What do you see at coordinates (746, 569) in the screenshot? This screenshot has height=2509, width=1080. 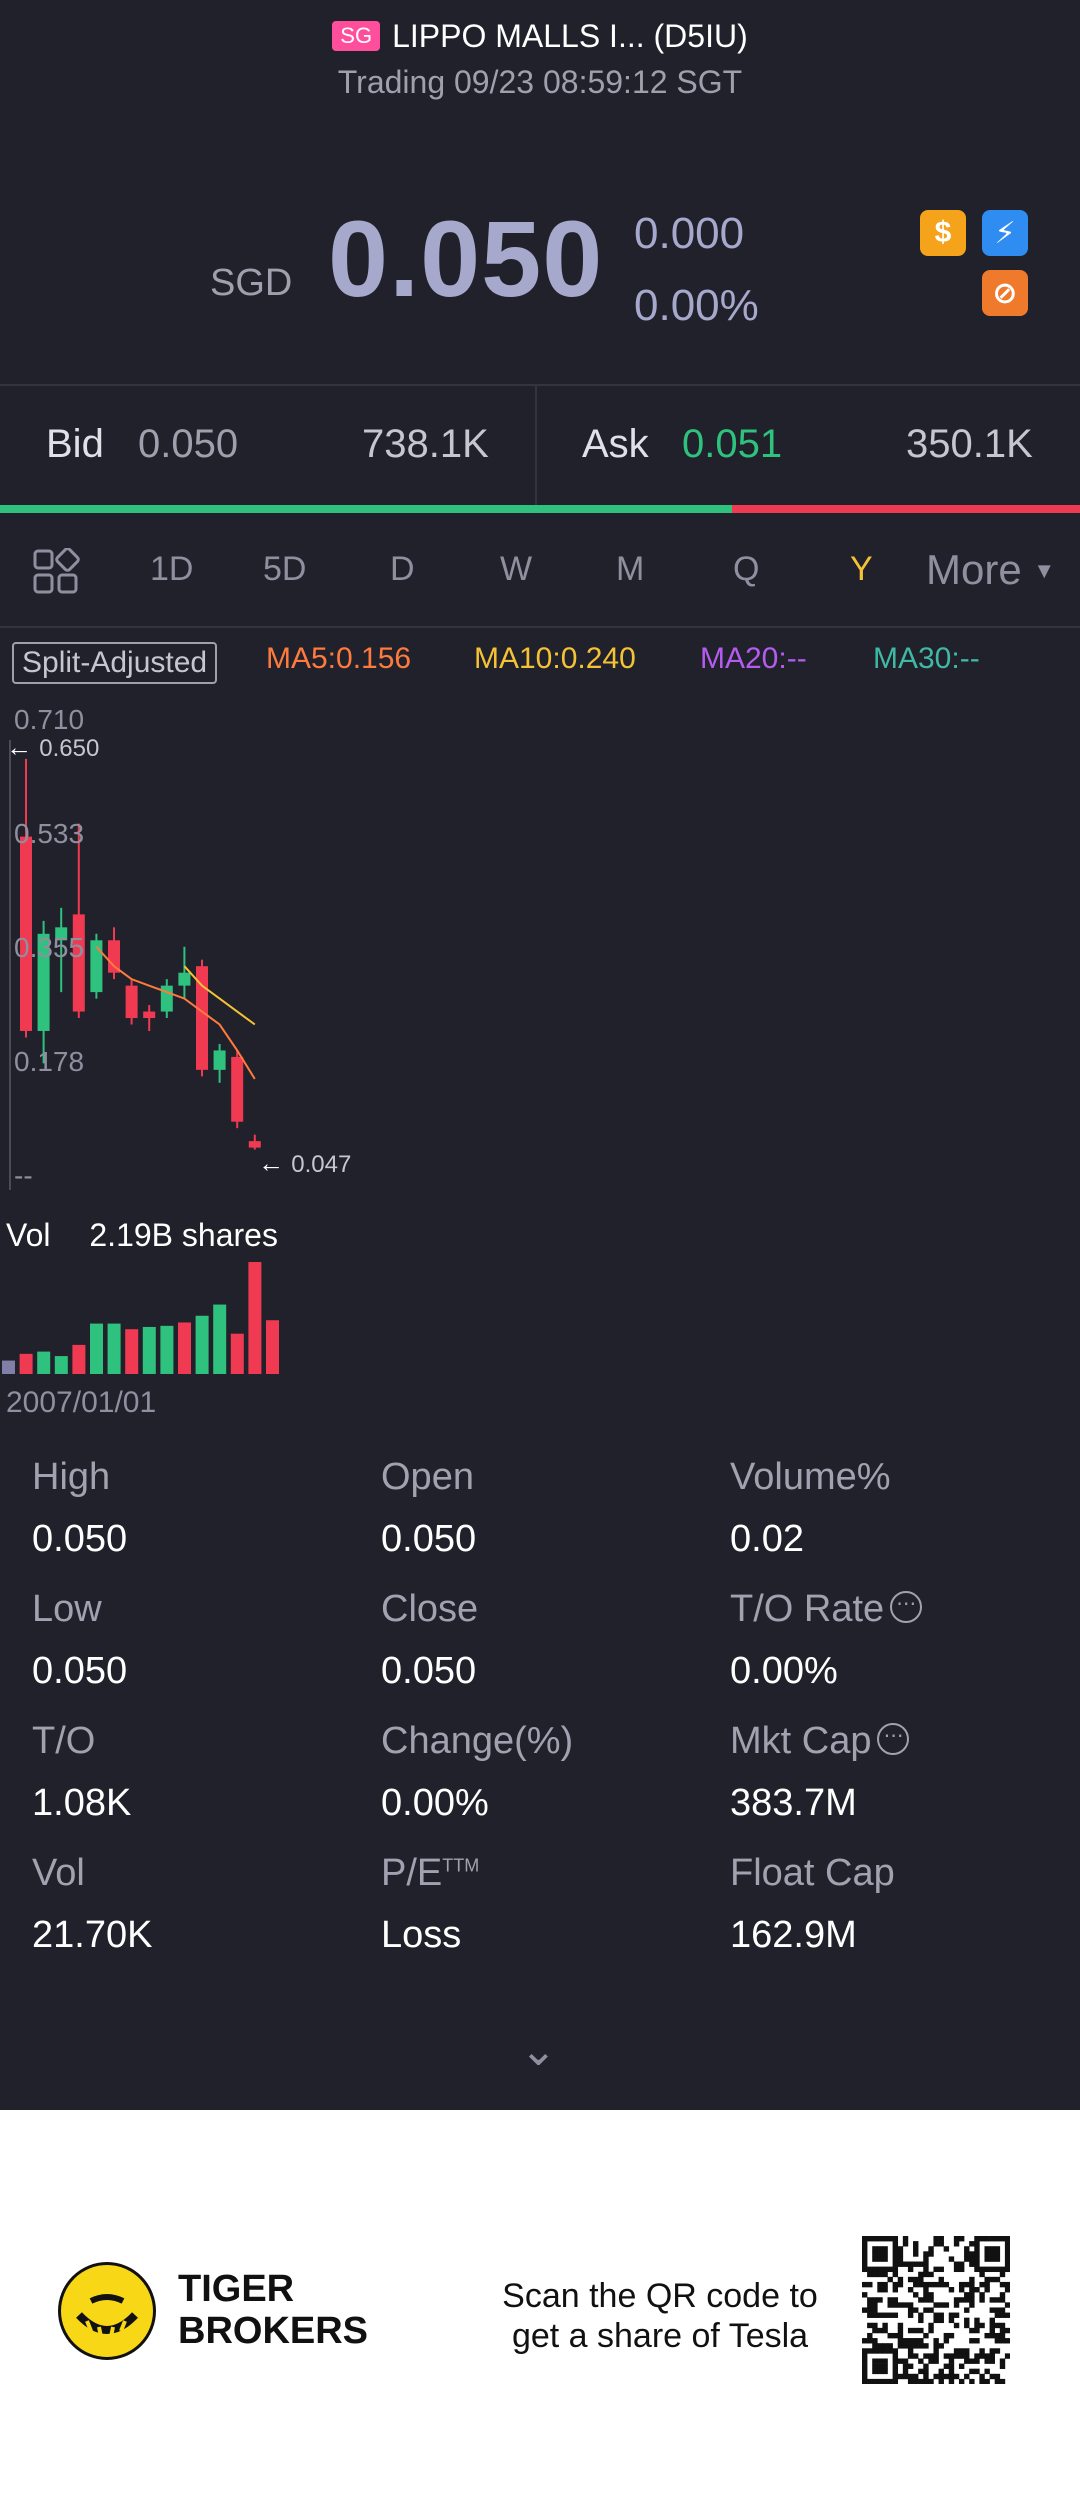 I see `tab-q: Q` at bounding box center [746, 569].